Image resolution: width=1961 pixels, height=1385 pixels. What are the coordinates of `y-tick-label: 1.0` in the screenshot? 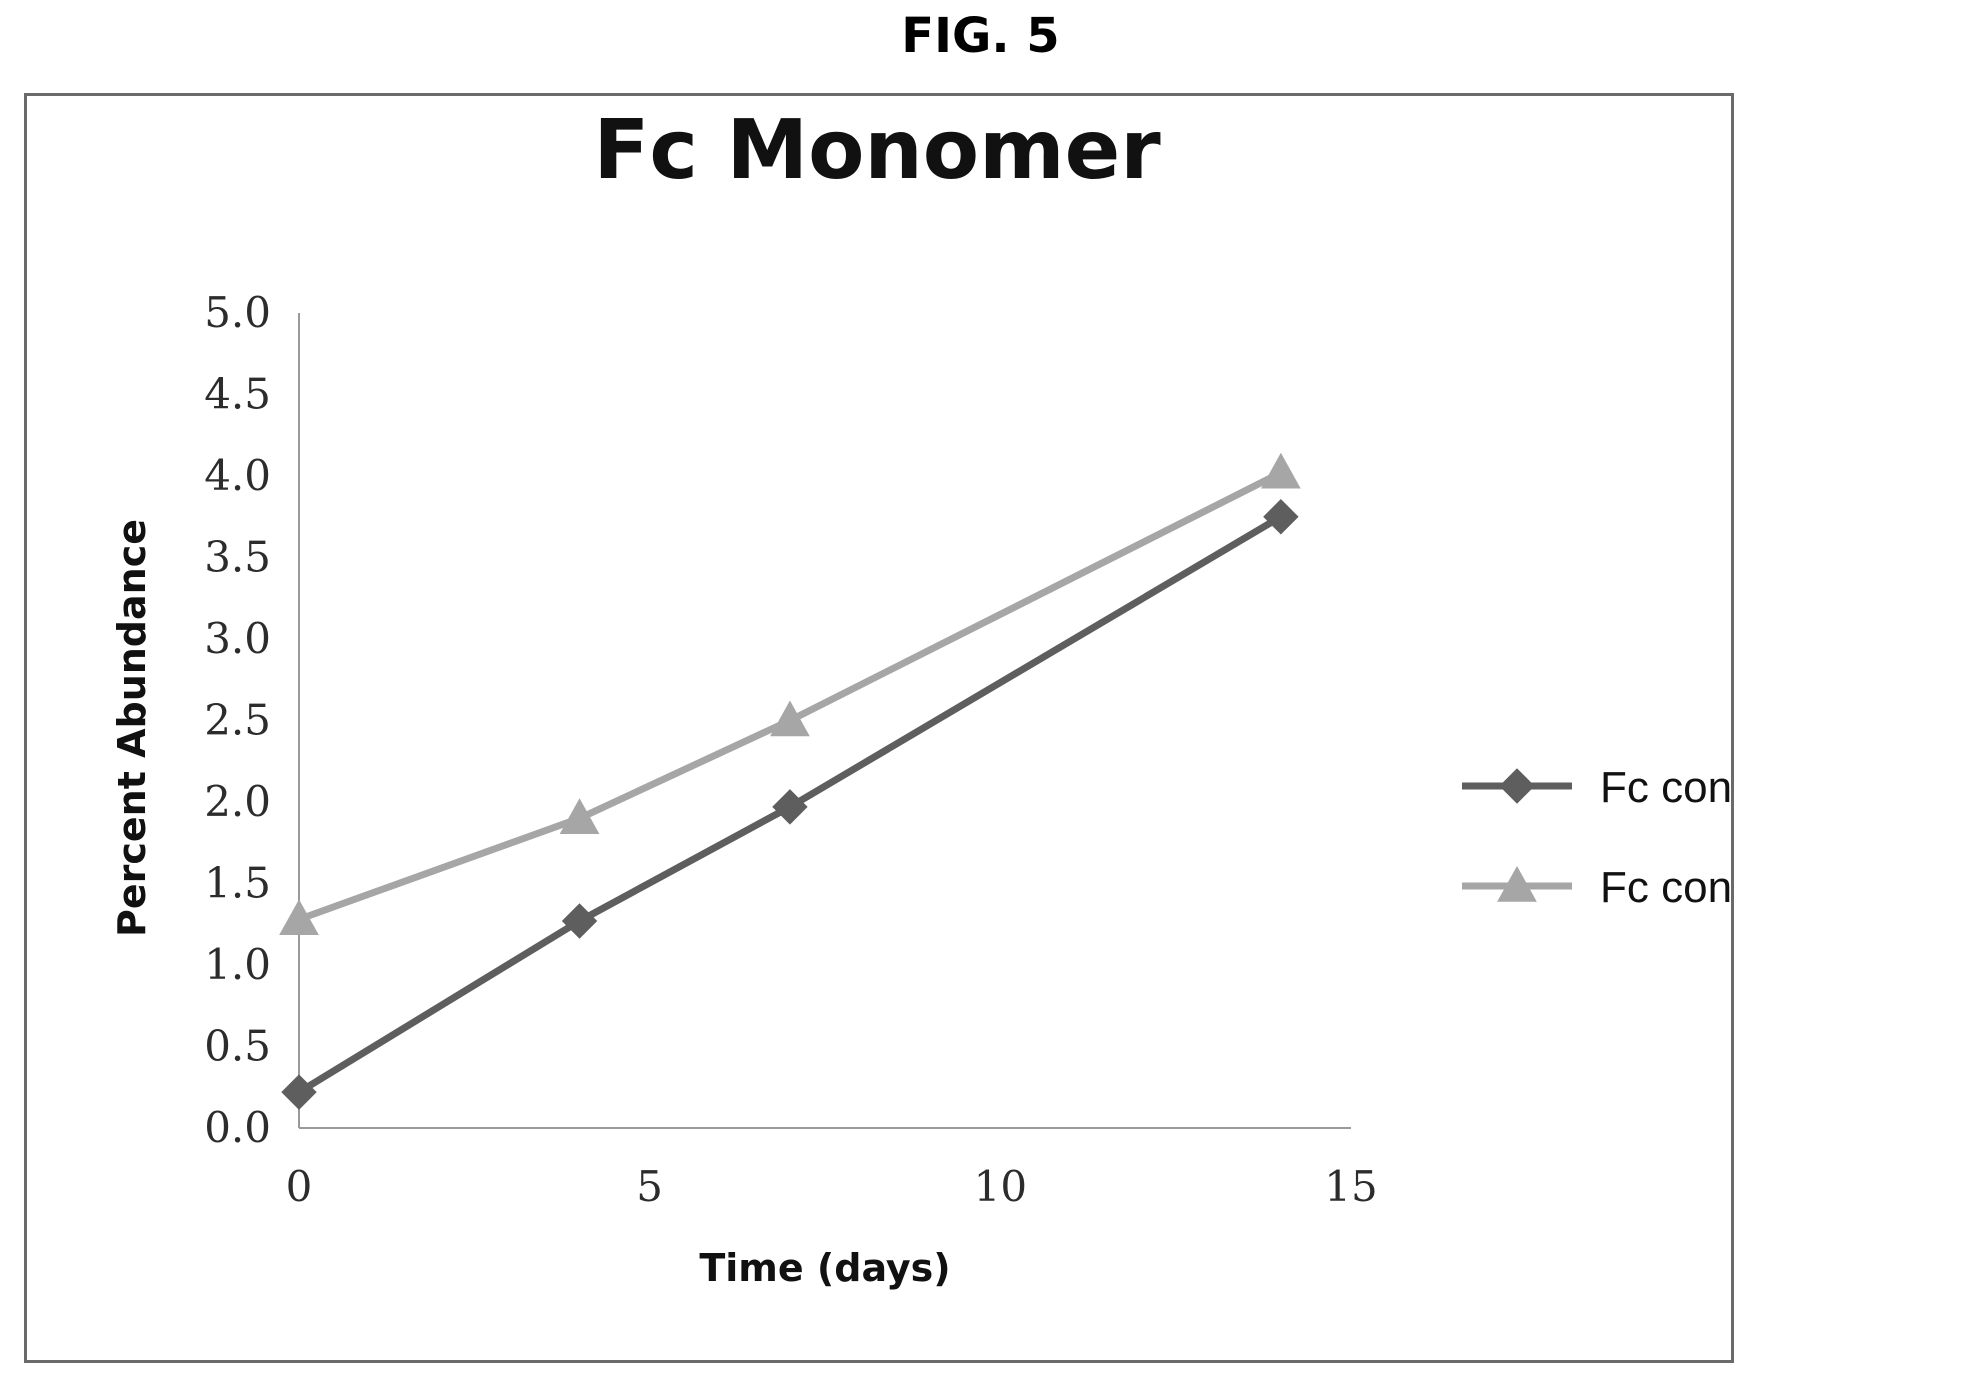 It's located at (237, 964).